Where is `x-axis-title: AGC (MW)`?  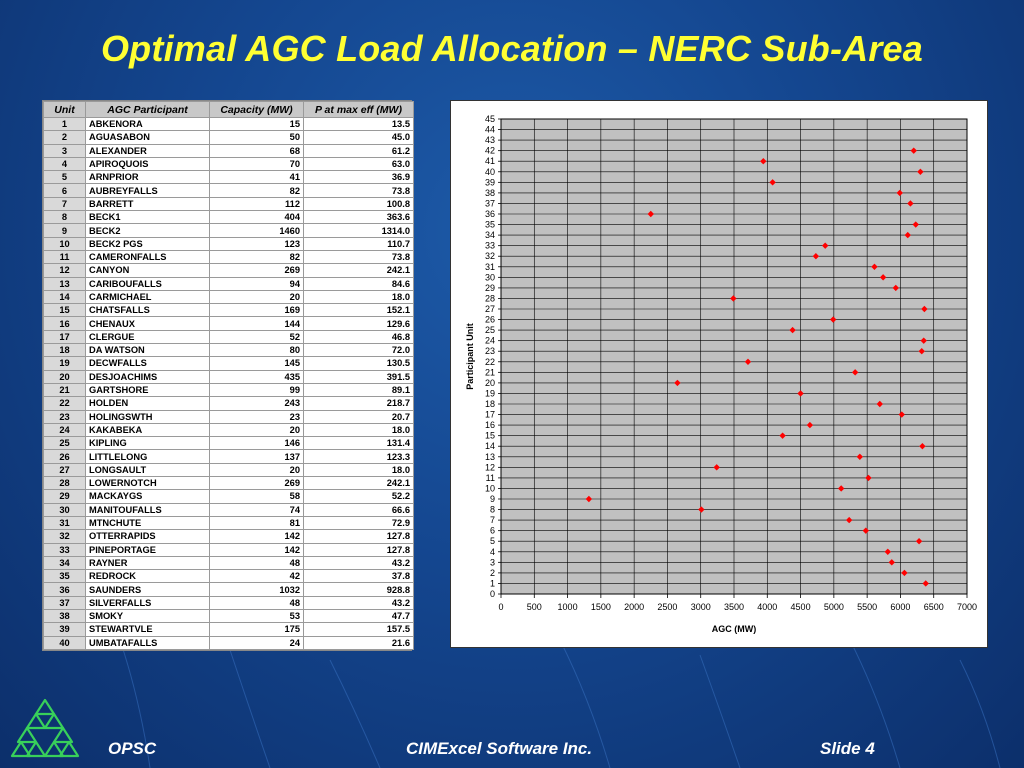
x-axis-title: AGC (MW) is located at coordinates (734, 629).